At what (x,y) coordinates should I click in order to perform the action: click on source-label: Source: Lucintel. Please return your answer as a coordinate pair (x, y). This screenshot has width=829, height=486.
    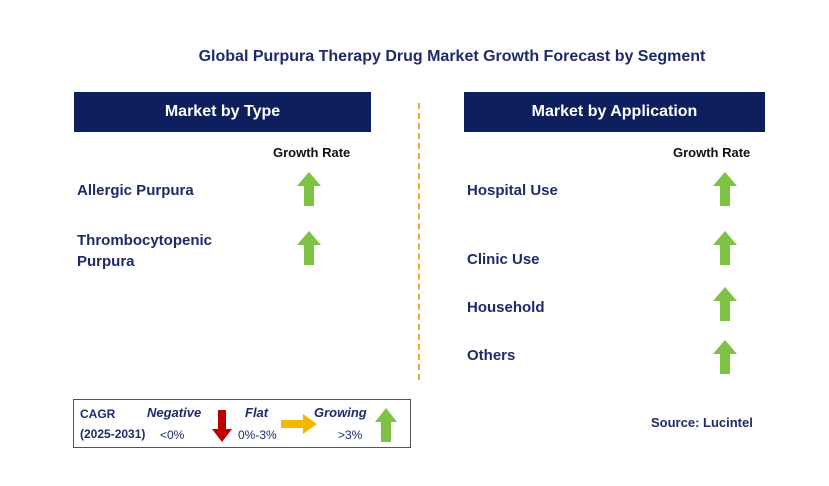
    Looking at the image, I should click on (702, 422).